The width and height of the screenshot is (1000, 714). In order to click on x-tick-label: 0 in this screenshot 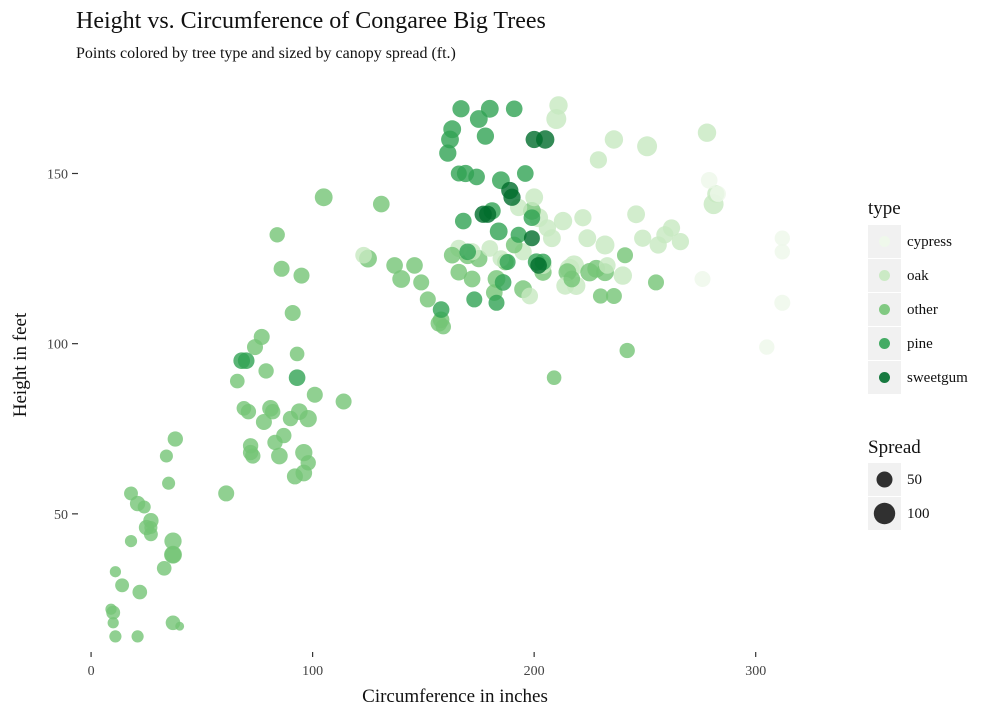, I will do `click(91, 671)`.